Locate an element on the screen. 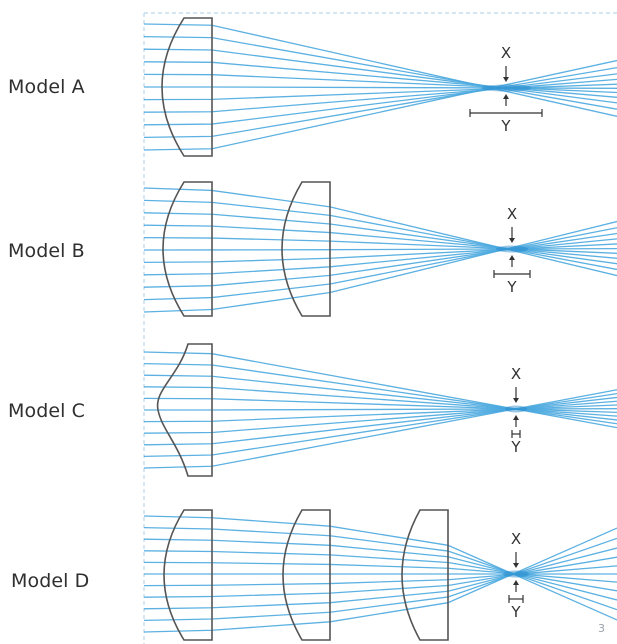  model-b-y-marker: Y is located at coordinates (511, 287).